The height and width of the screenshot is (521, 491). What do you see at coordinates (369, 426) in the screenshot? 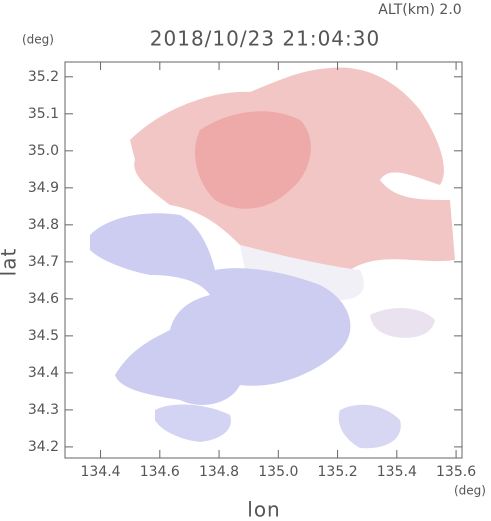
I see `negative-echo-southeast` at bounding box center [369, 426].